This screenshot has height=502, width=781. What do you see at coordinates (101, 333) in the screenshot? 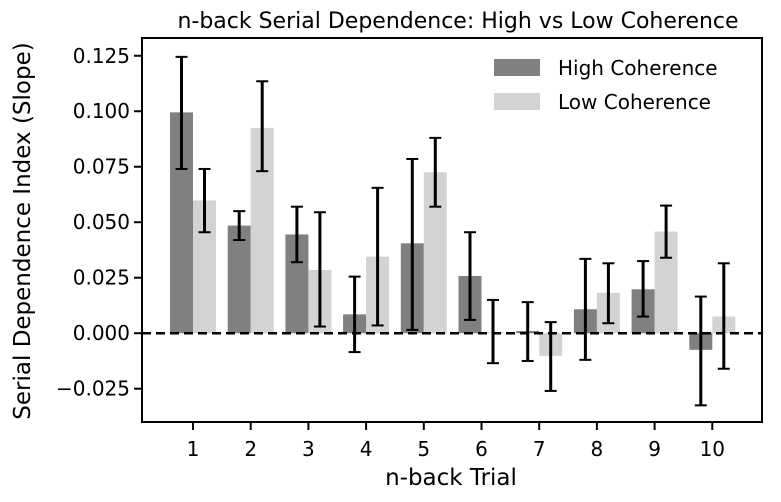
I see `y-tick-label: 0.000` at bounding box center [101, 333].